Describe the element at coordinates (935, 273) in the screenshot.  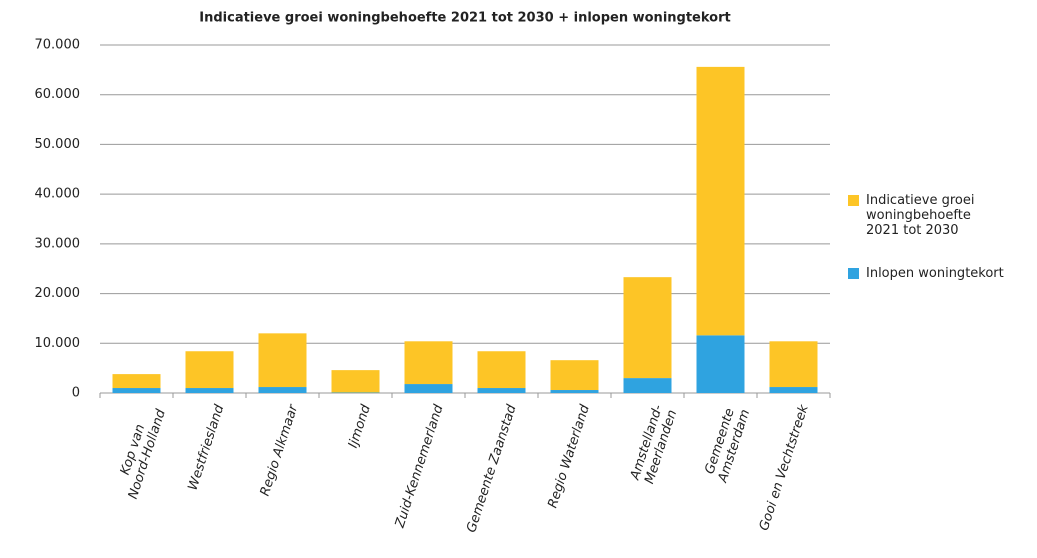
I see `legend-label: Inlopen woningtekort` at that location.